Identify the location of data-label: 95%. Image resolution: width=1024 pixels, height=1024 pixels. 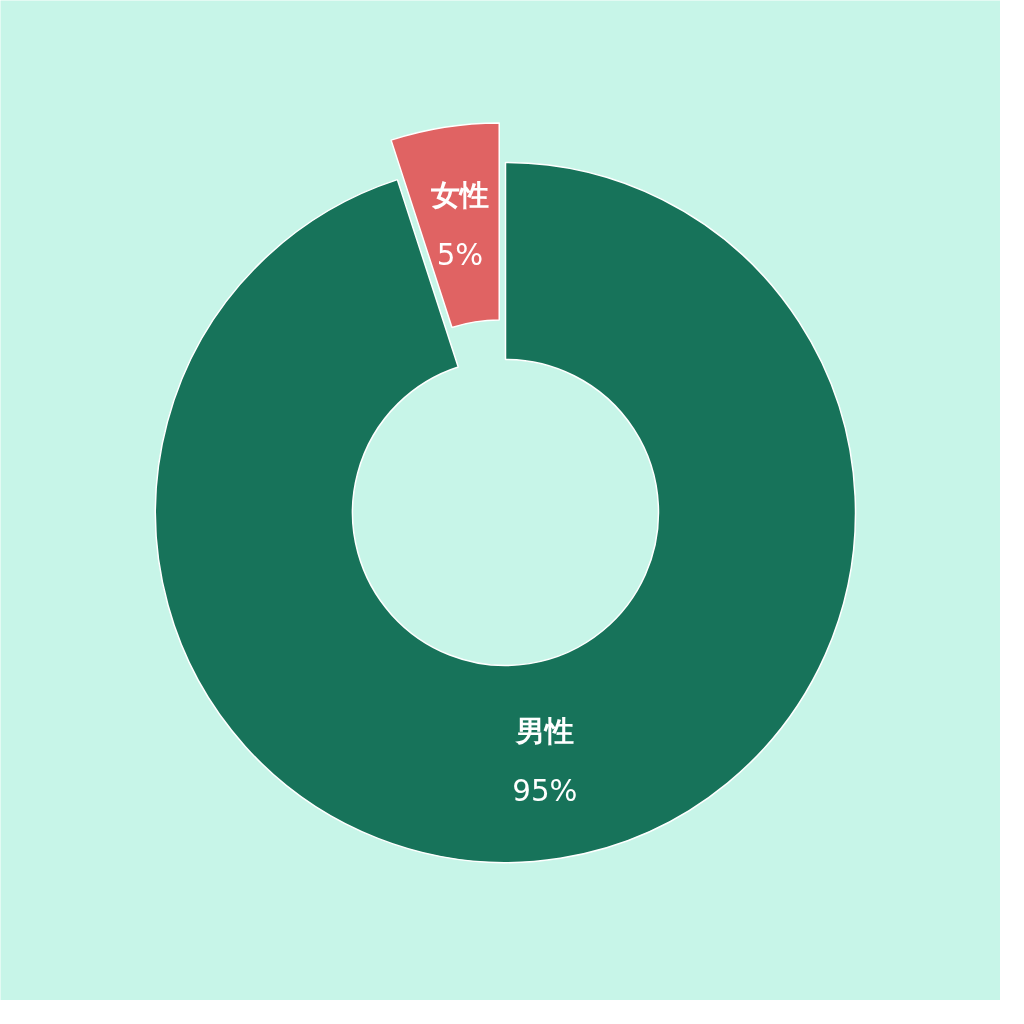
(545, 790).